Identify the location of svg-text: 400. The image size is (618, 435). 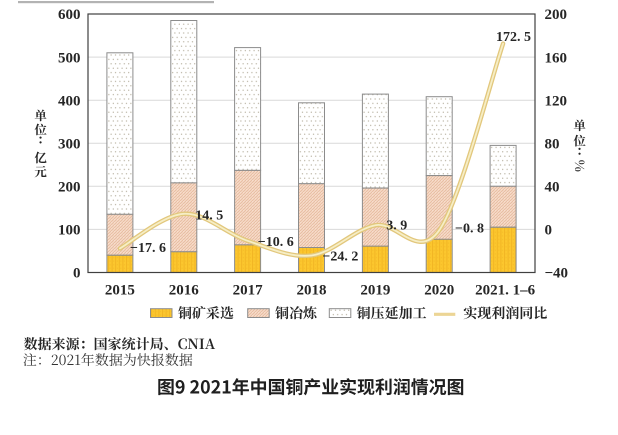
(69, 101).